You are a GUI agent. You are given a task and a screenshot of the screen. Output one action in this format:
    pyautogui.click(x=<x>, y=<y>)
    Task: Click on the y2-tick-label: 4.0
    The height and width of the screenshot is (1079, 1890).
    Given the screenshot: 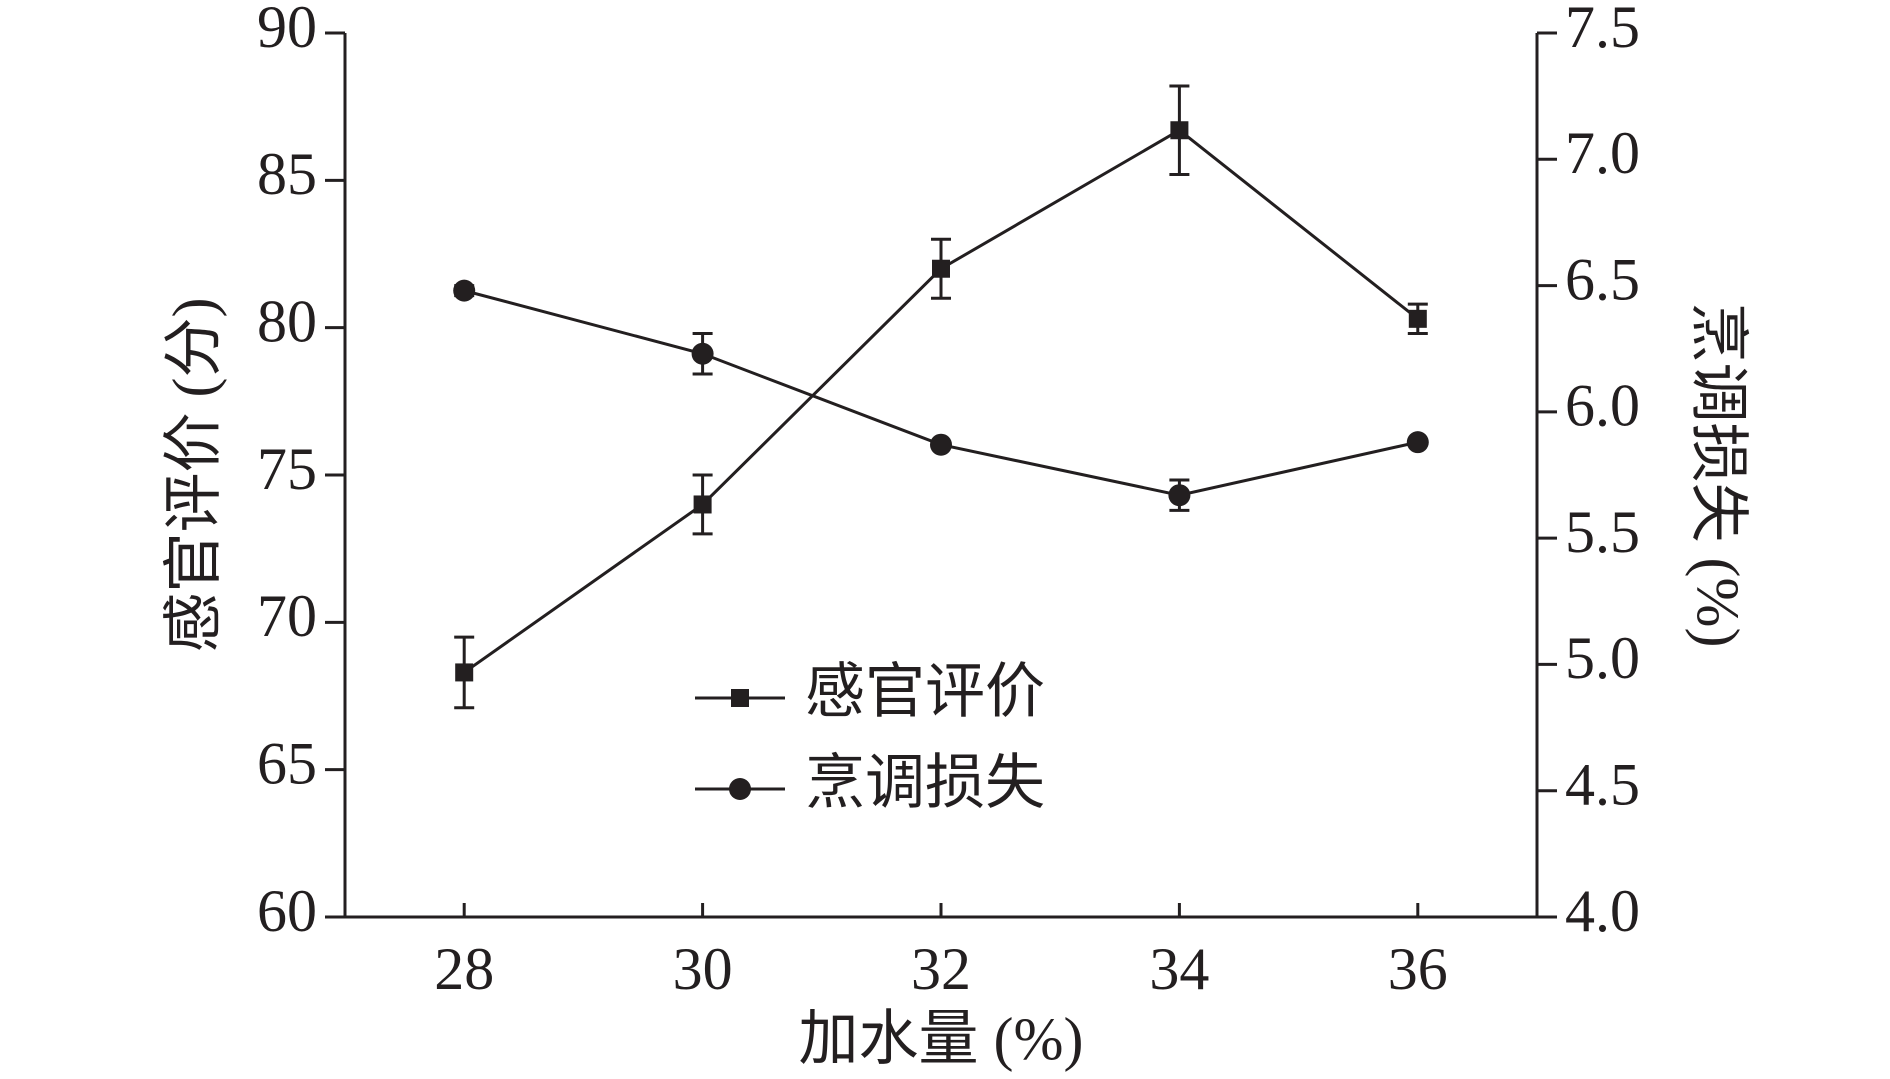 What is the action you would take?
    pyautogui.click(x=1602, y=911)
    